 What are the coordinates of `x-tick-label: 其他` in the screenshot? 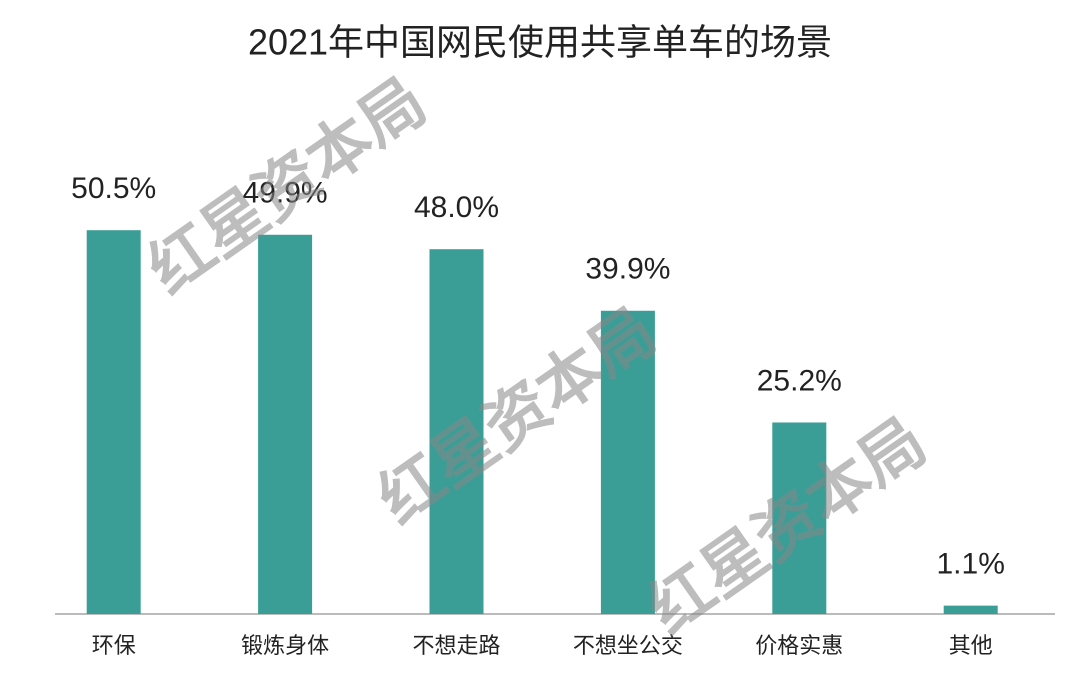 It's located at (971, 645).